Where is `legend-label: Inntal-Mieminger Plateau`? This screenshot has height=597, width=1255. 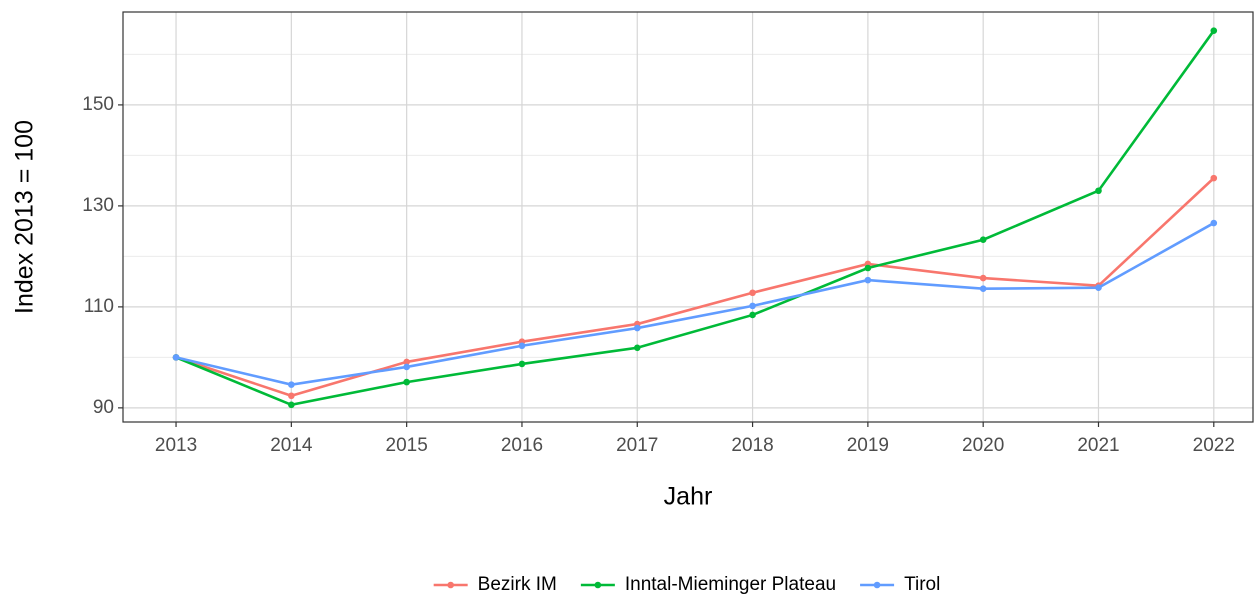 legend-label: Inntal-Mieminger Plateau is located at coordinates (730, 584).